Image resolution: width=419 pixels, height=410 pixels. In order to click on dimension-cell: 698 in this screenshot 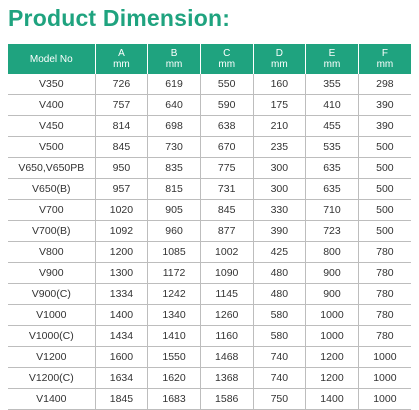, I will do `click(174, 126)`.